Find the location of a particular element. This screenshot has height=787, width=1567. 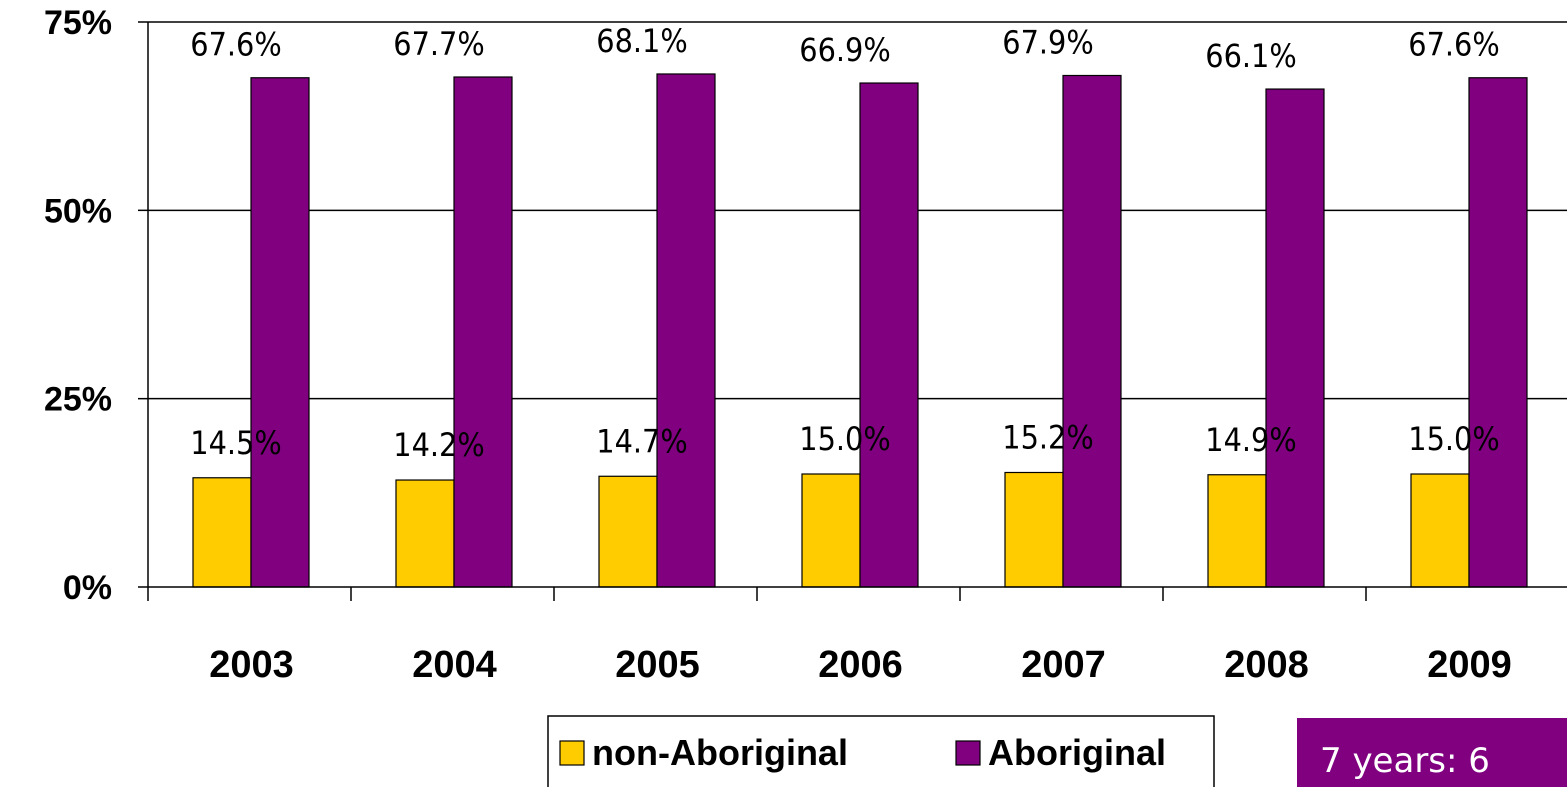

x-tick-label: 2006 is located at coordinates (860, 665).